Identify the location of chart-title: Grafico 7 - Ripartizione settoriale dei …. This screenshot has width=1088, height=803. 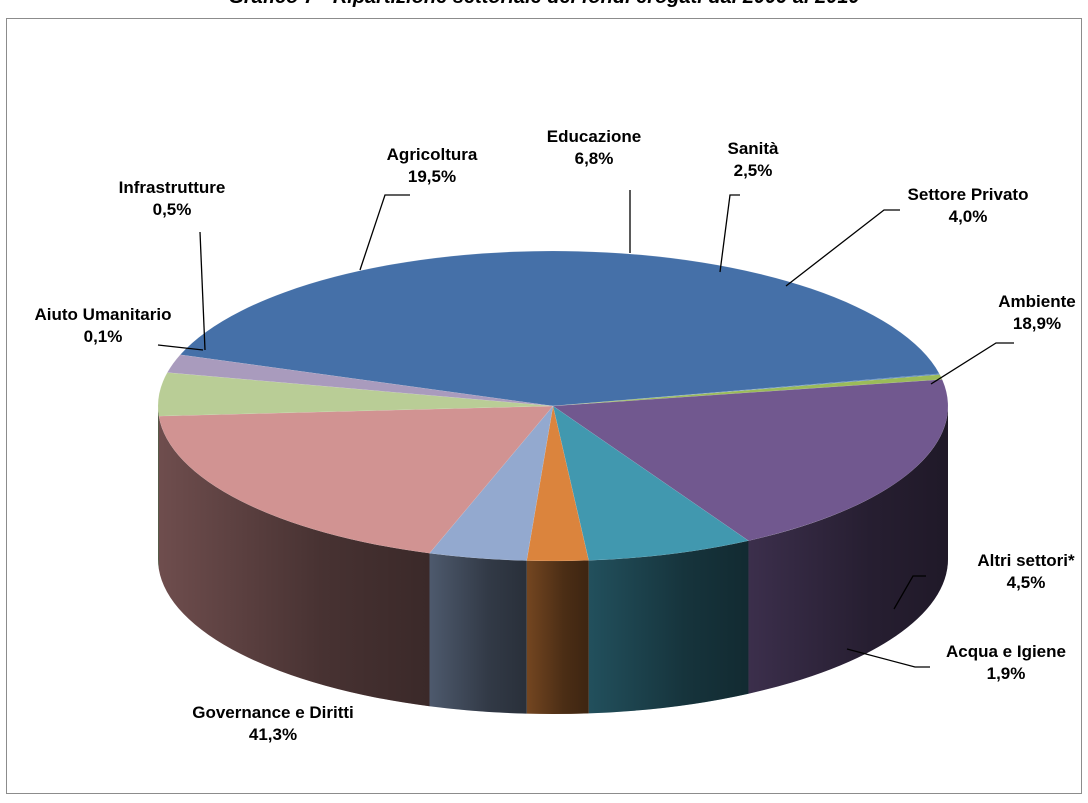
(544, 4).